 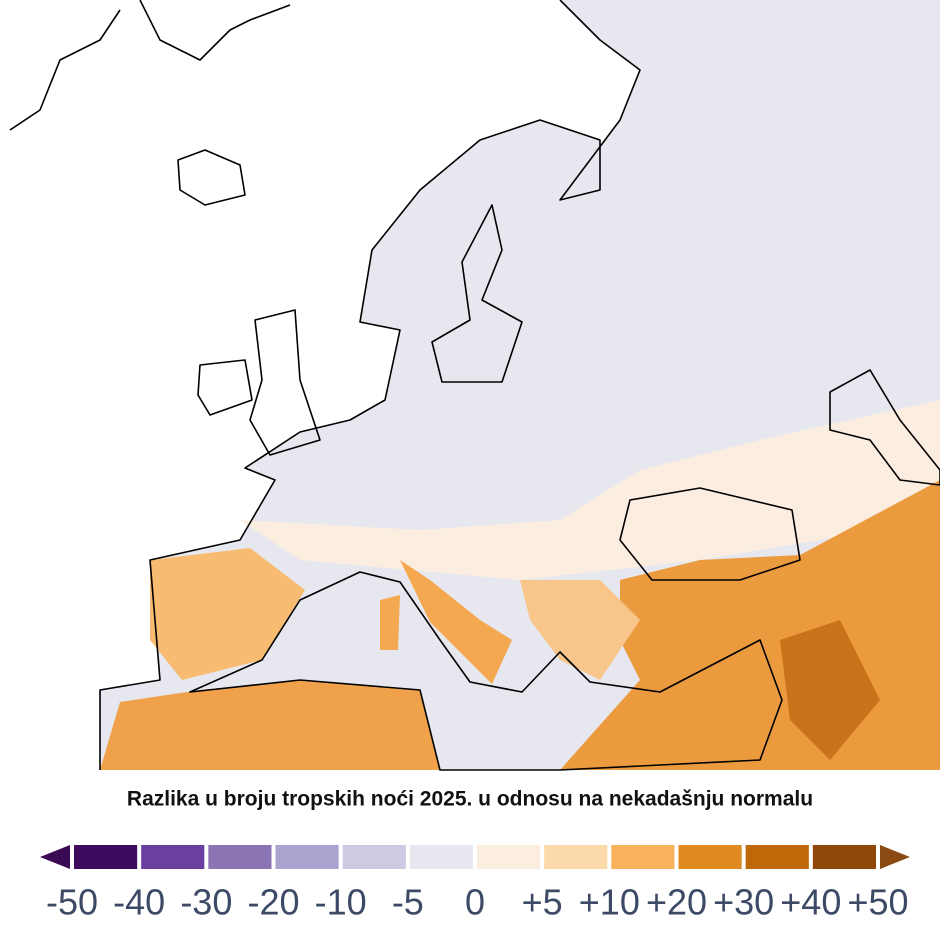 I want to click on colorbar-tick-label: -40, so click(x=139, y=902).